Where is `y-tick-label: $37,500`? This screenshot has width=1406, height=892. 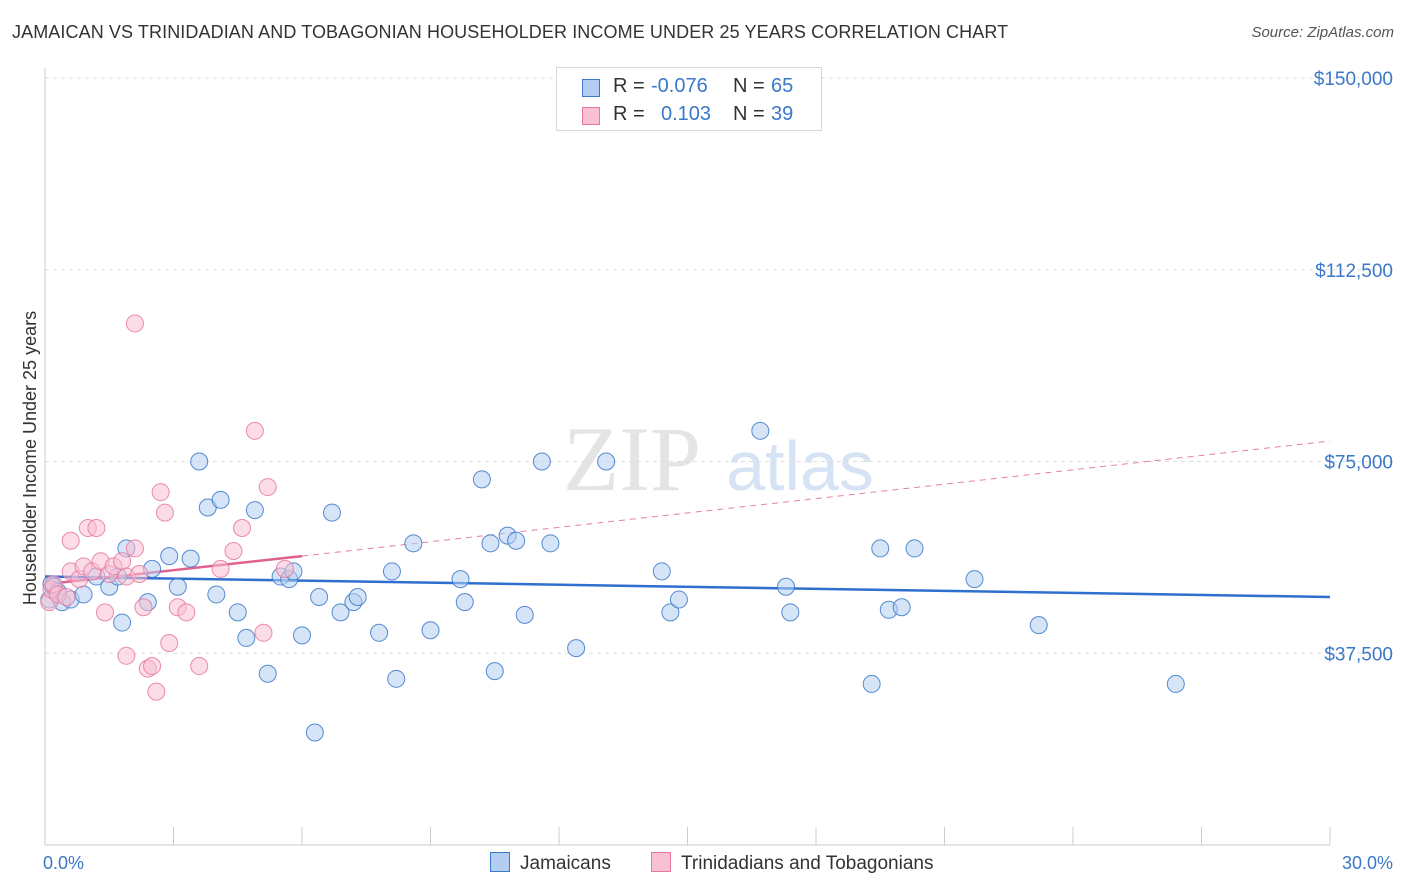 y-tick-label: $37,500 is located at coordinates (1358, 654).